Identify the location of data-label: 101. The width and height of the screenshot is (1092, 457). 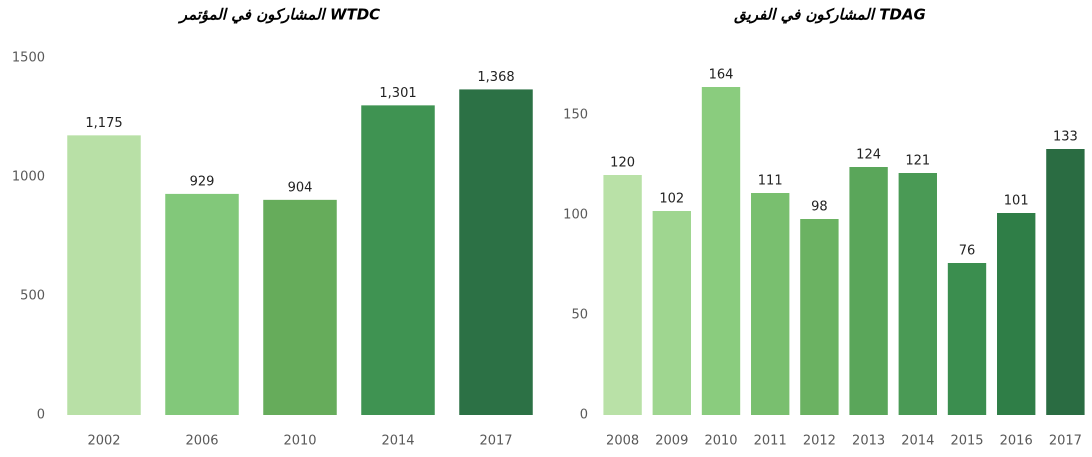
(1016, 201).